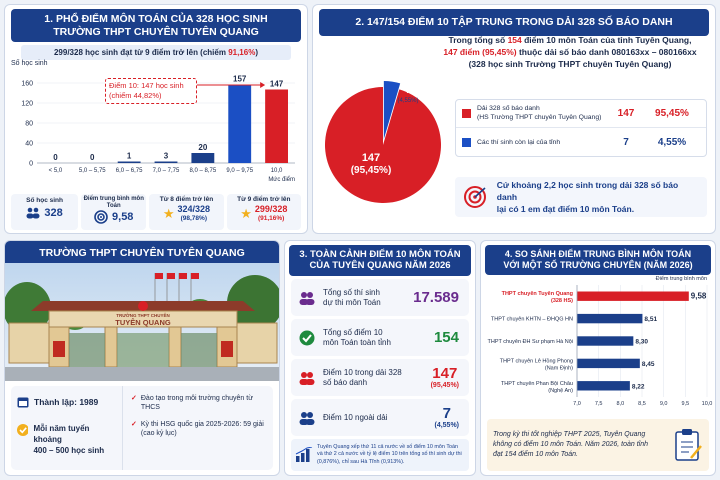 This screenshot has height=480, width=720. Describe the element at coordinates (380, 417) in the screenshot. I see `overview-row-out-range: Điểm 10 ngoài dải 7 (4,55%)` at that location.